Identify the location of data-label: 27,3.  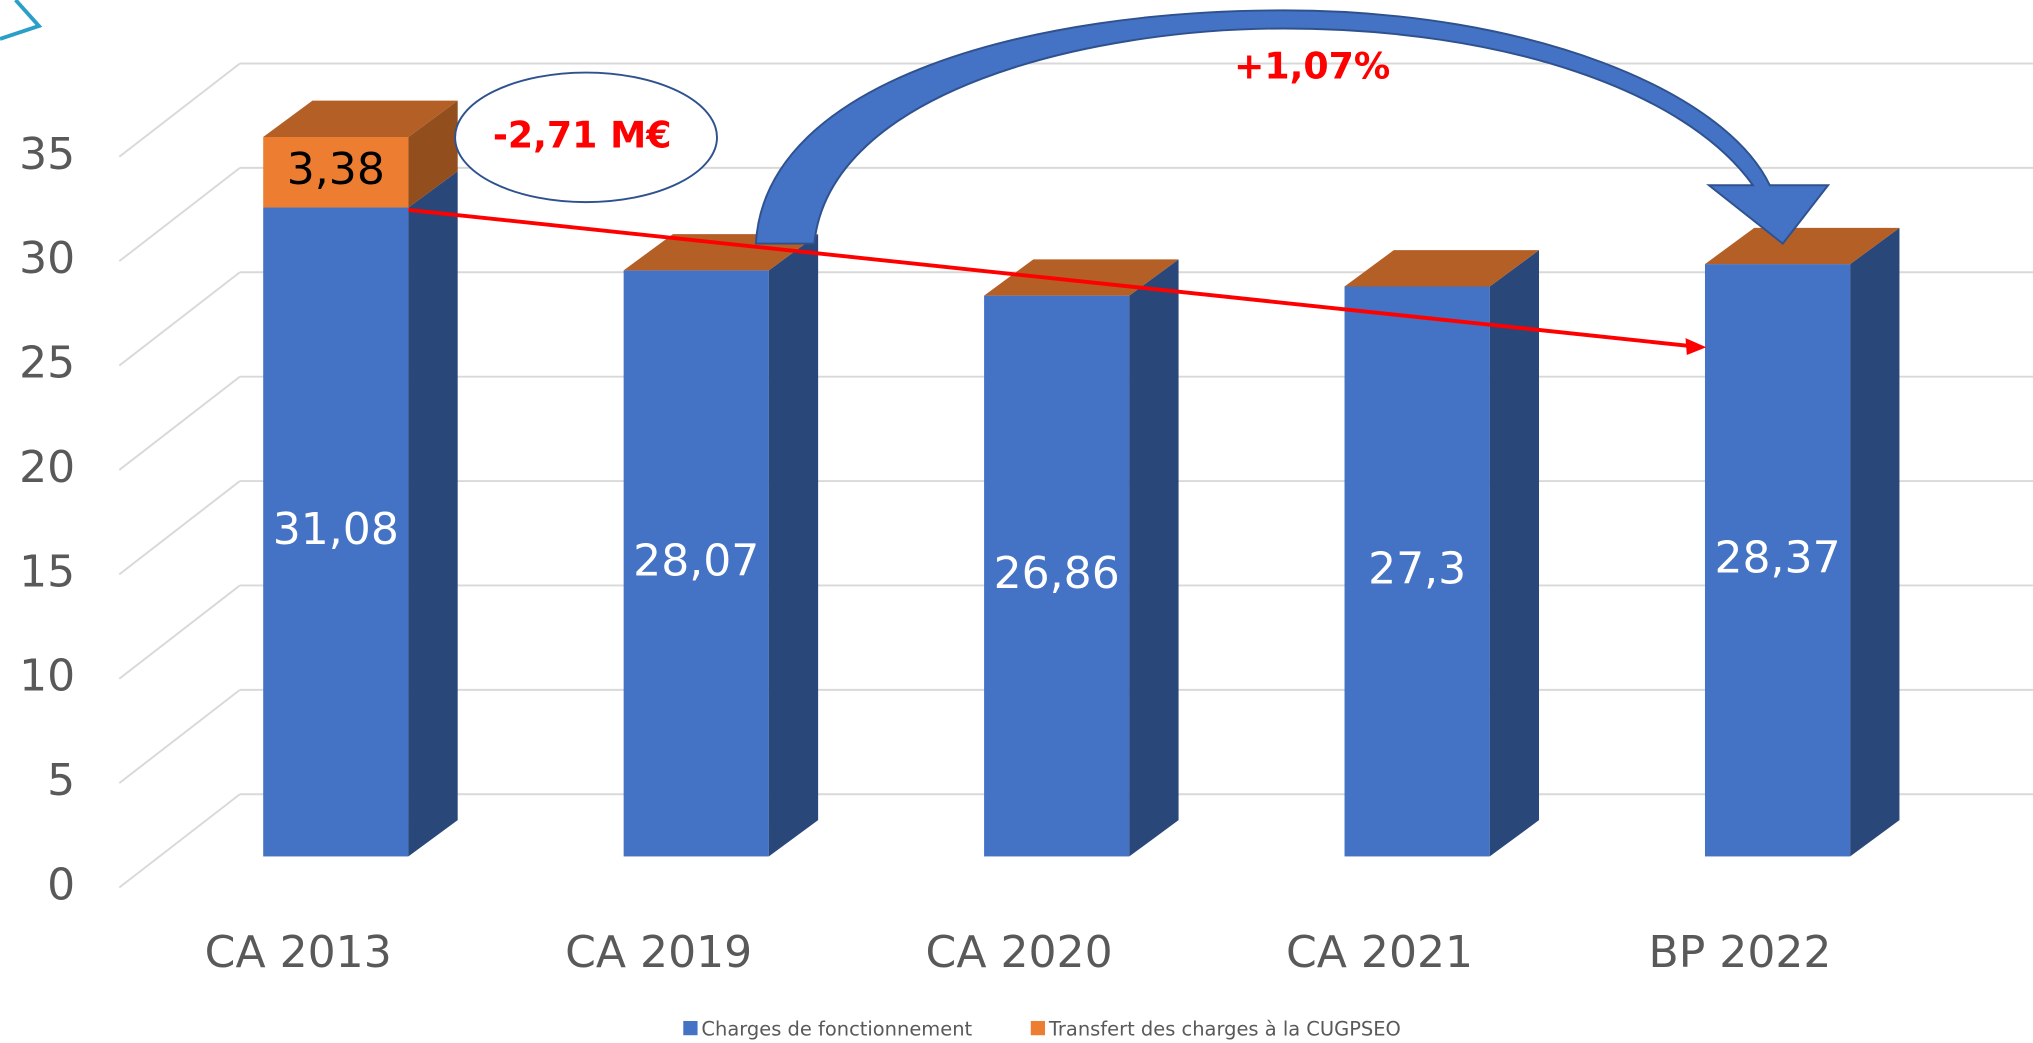
(1417, 568).